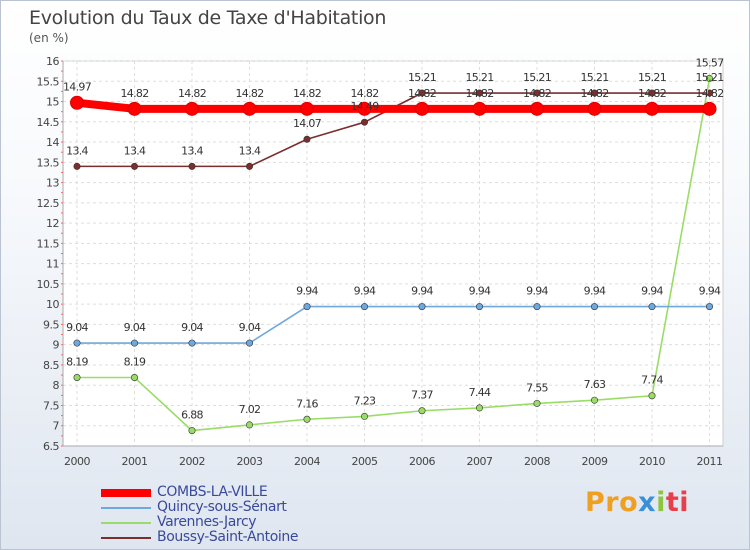 This screenshot has width=750, height=550. I want to click on x-tick-label: 2002, so click(192, 461).